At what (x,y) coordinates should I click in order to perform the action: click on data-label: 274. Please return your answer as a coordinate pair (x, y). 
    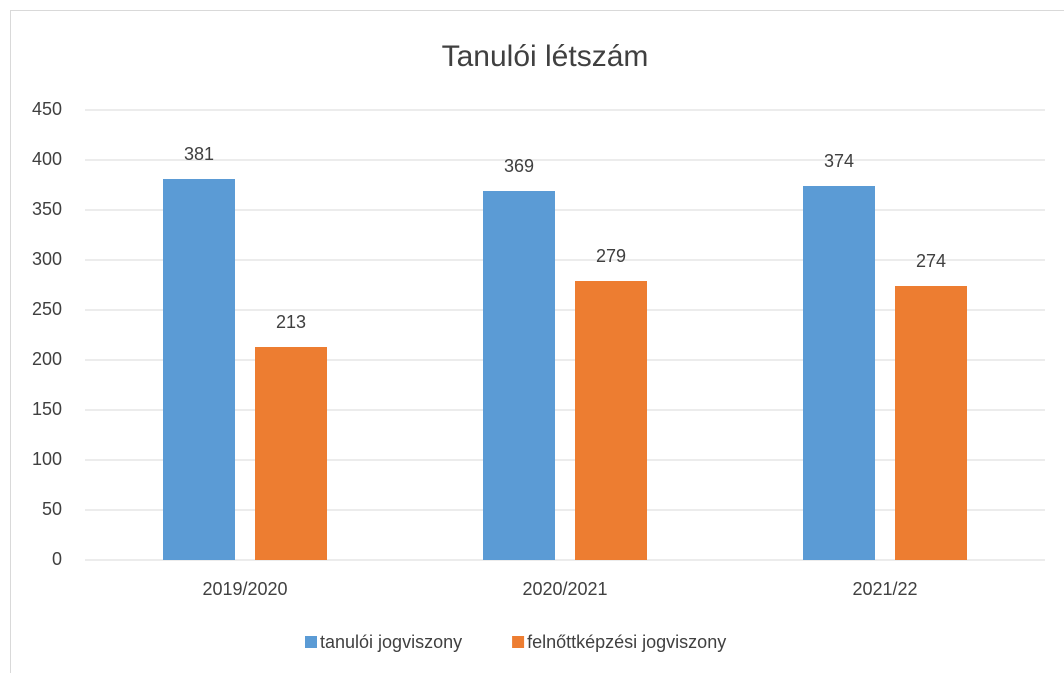
    Looking at the image, I should click on (931, 261).